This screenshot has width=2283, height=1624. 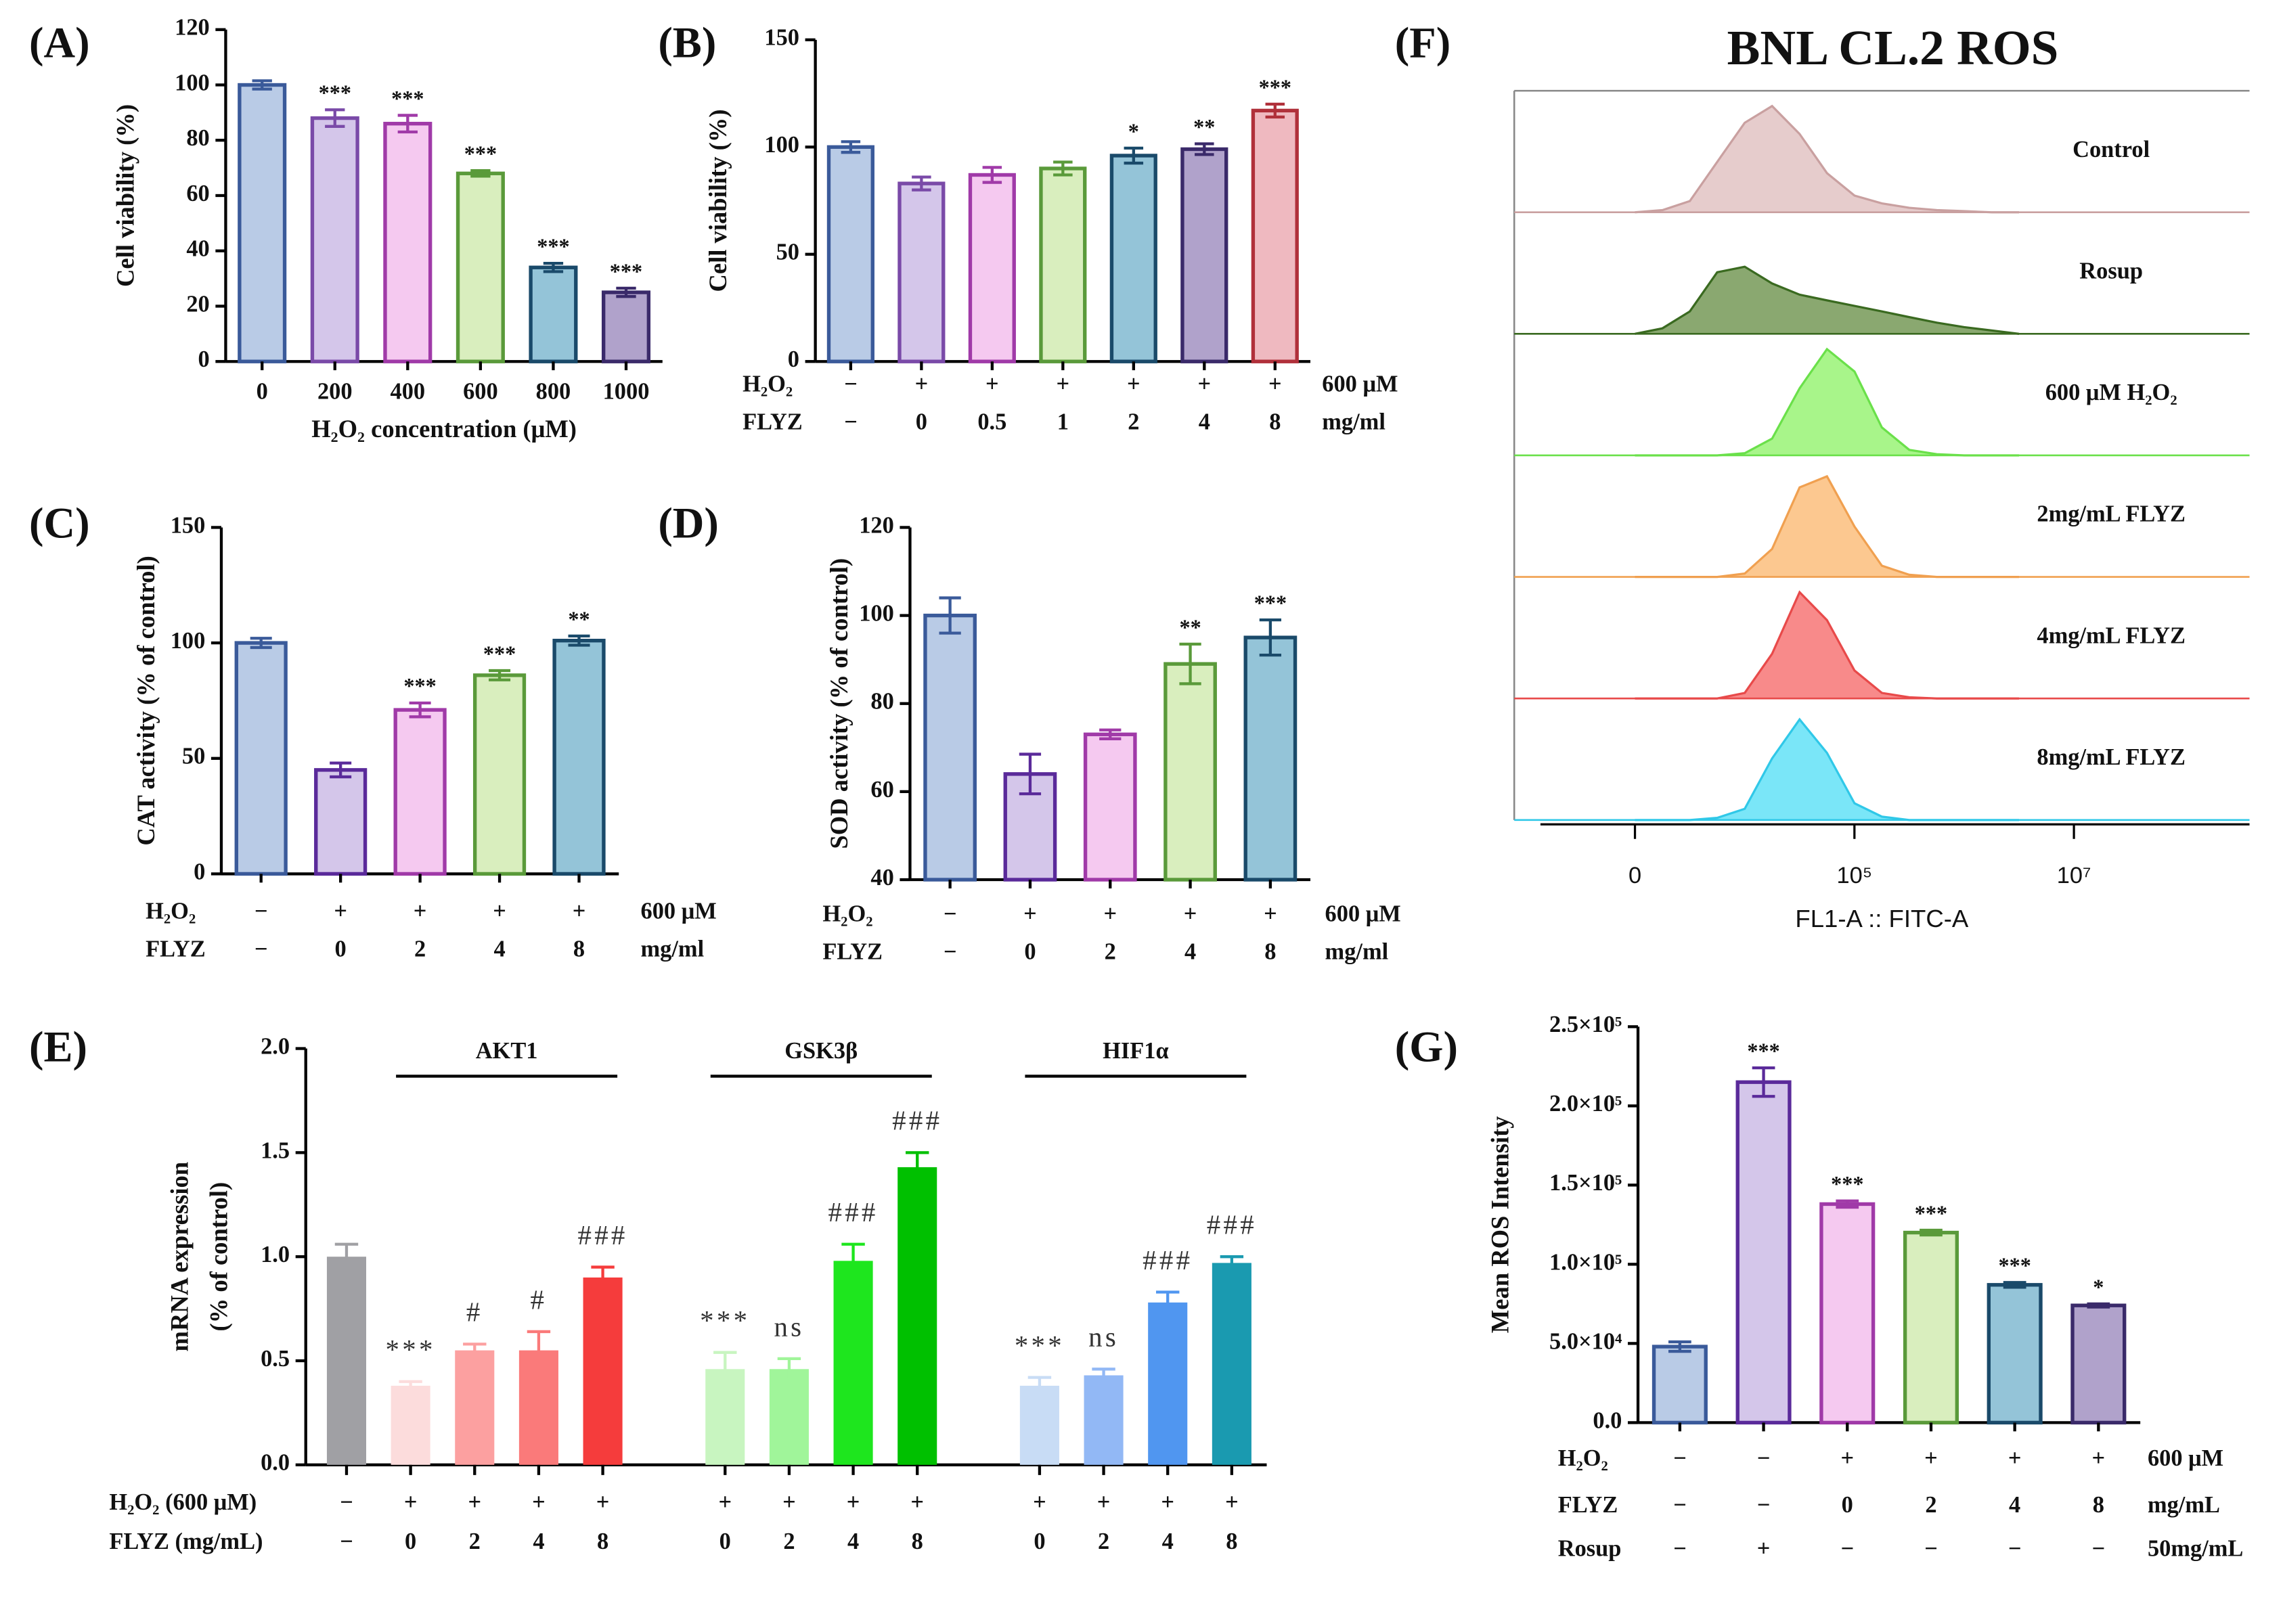 I want to click on y-tick-label: 2.0, so click(x=275, y=1046).